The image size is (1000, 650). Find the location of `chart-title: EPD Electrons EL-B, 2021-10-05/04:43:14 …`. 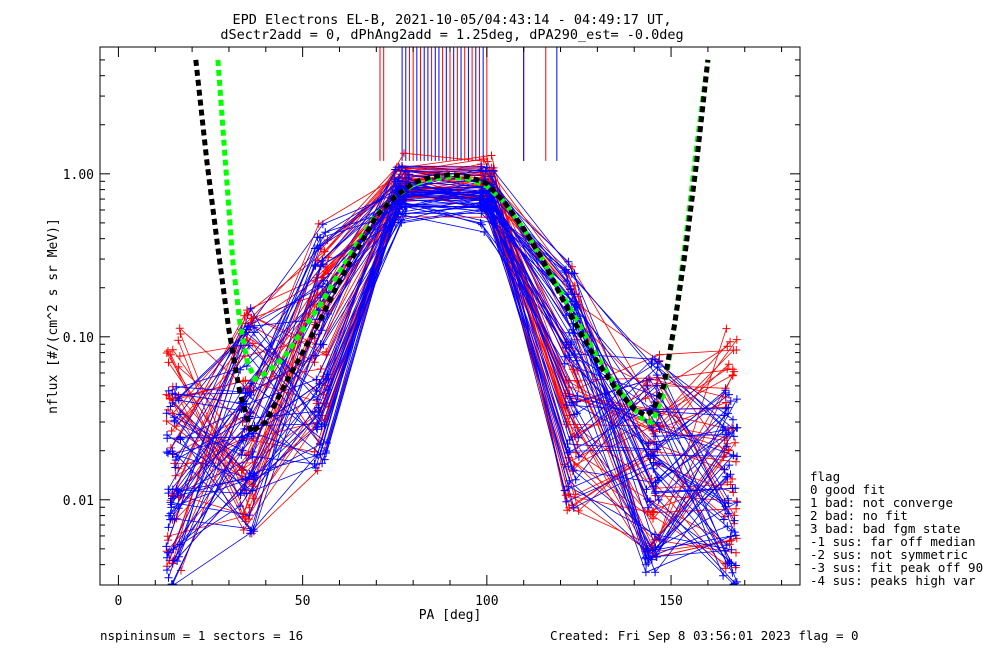

chart-title: EPD Electrons EL-B, 2021-10-05/04:43:14 … is located at coordinates (452, 20).